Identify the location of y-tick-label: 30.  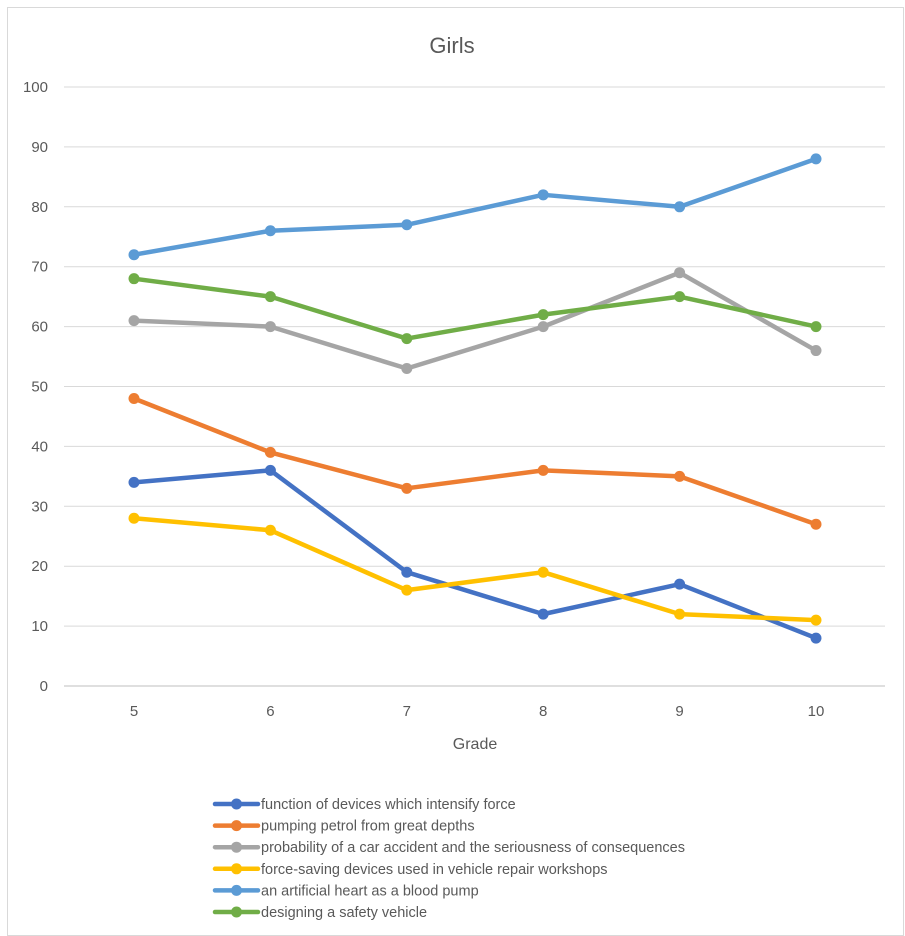
(39, 506).